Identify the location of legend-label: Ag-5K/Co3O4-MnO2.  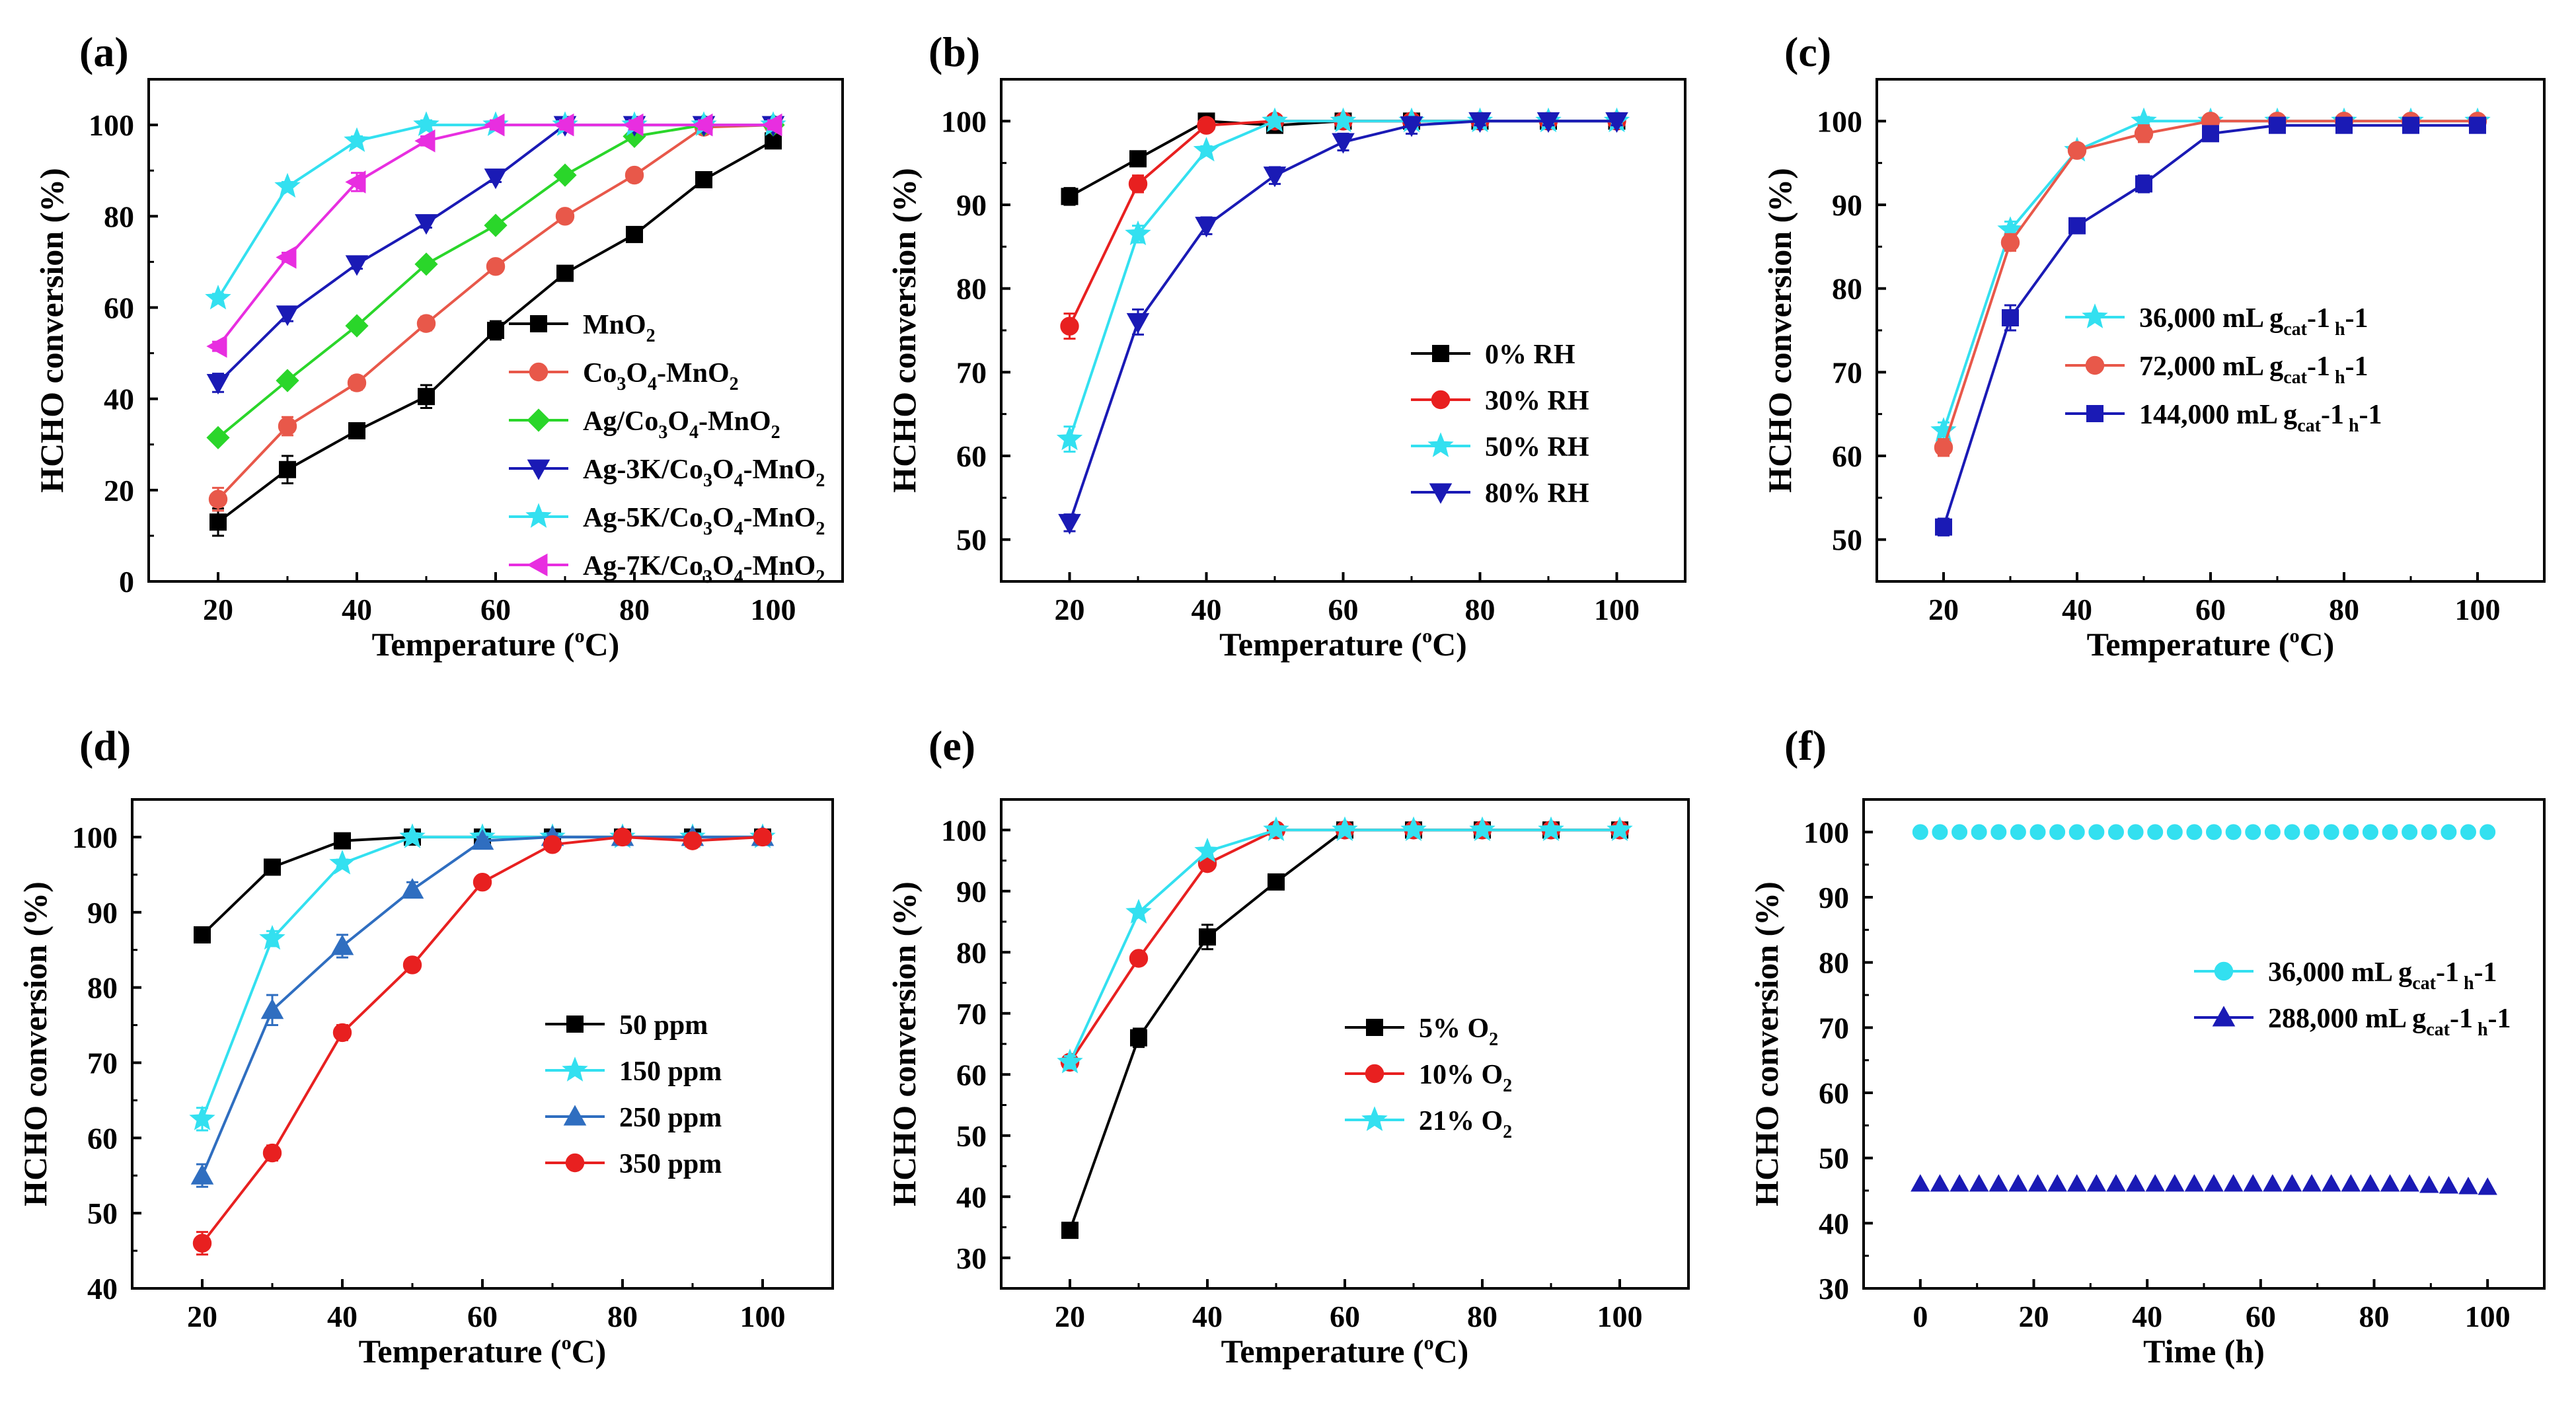
(704, 521).